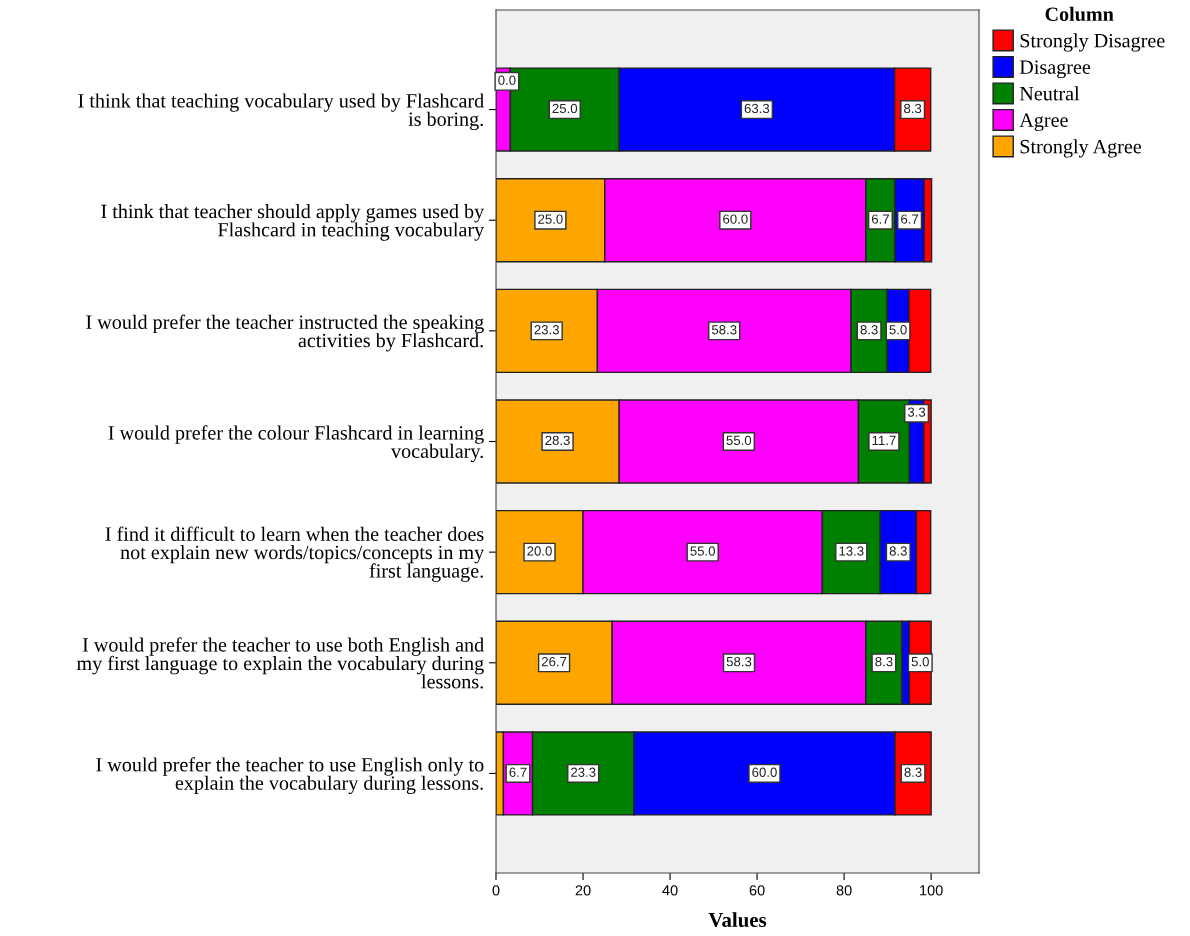  Describe the element at coordinates (295, 554) in the screenshot. I see `y-tick-label: I find it difficult to learn when the teacher does not explain new words/topics/concepts in my first language.` at that location.